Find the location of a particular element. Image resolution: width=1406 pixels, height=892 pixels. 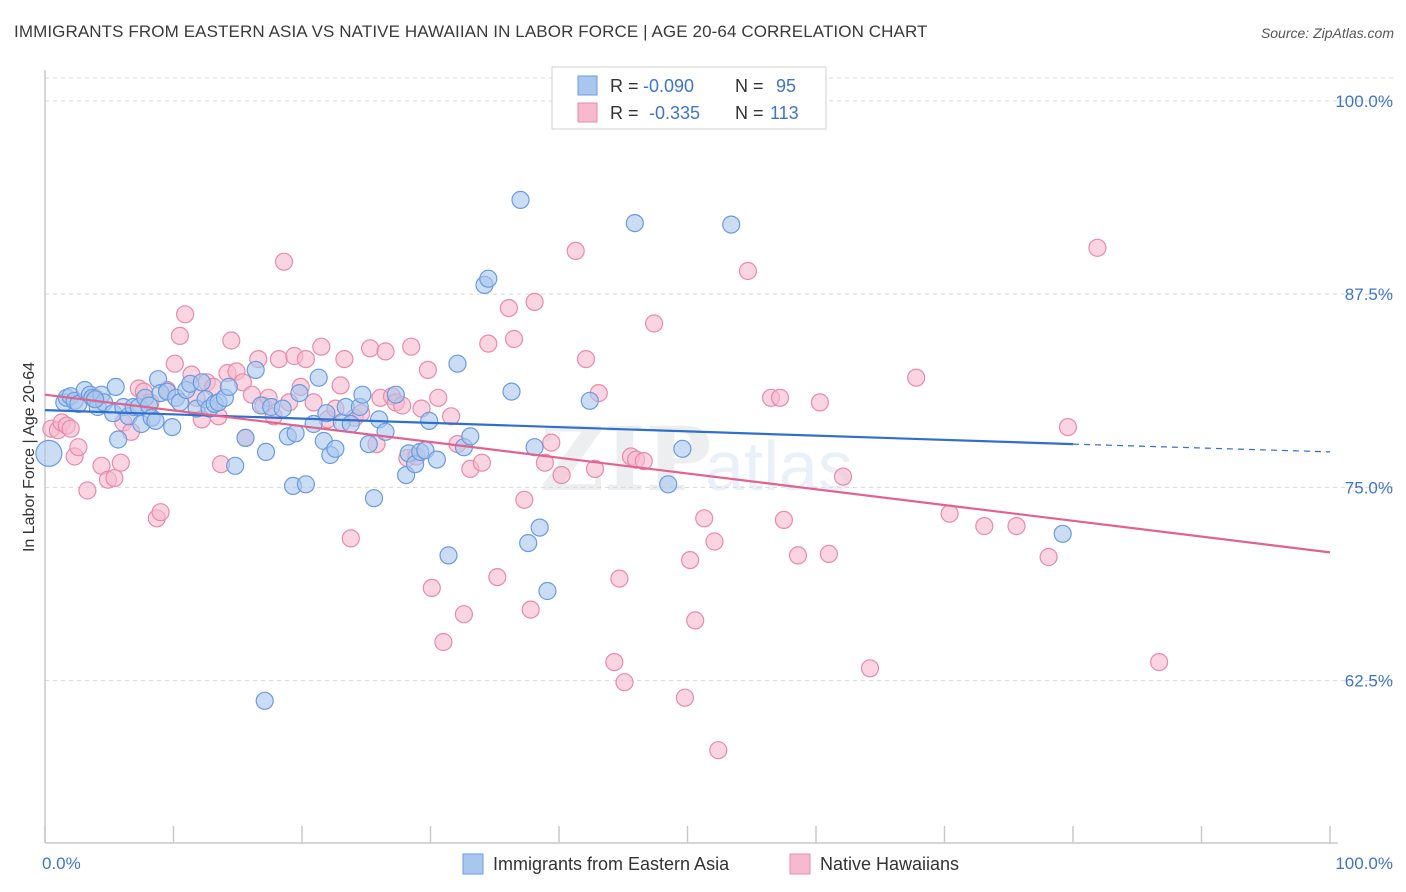

bottom-legend-swatch-pink is located at coordinates (800, 864).